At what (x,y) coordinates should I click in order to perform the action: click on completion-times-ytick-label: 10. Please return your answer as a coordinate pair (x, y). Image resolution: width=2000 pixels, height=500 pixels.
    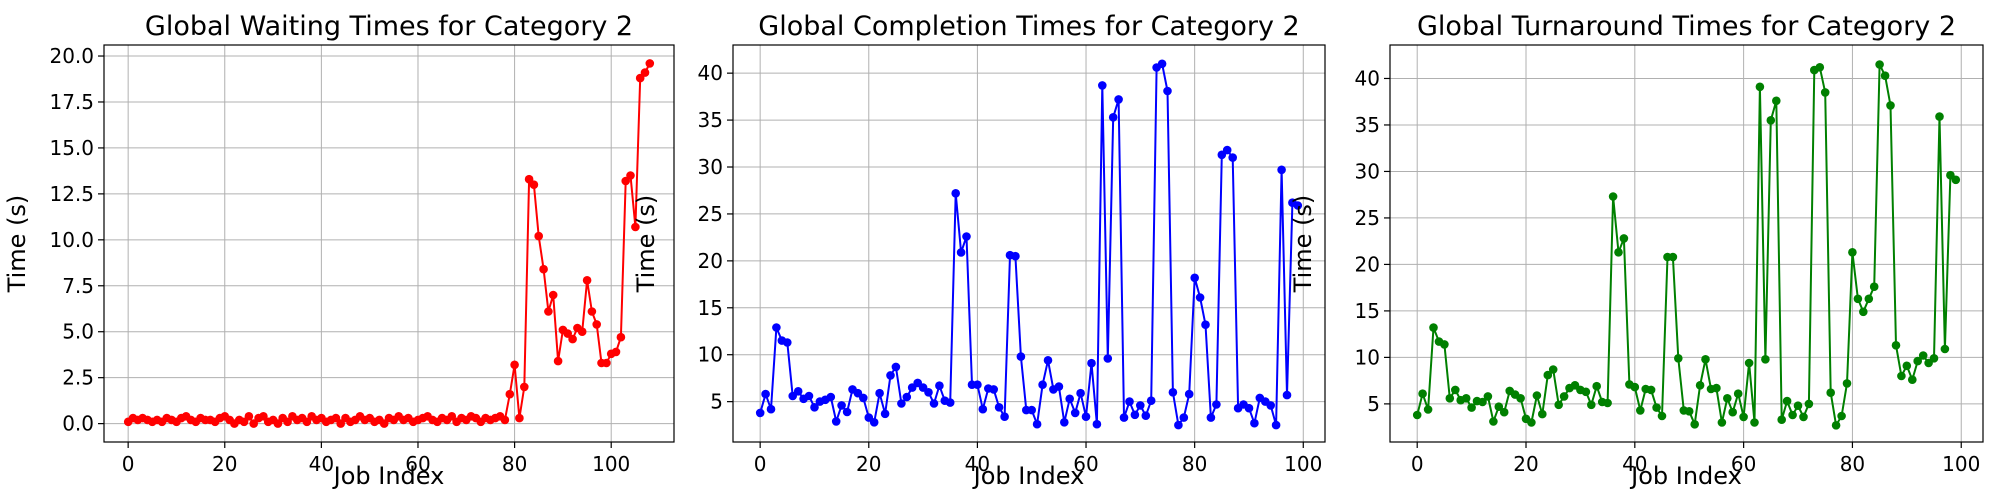
    Looking at the image, I should click on (710, 355).